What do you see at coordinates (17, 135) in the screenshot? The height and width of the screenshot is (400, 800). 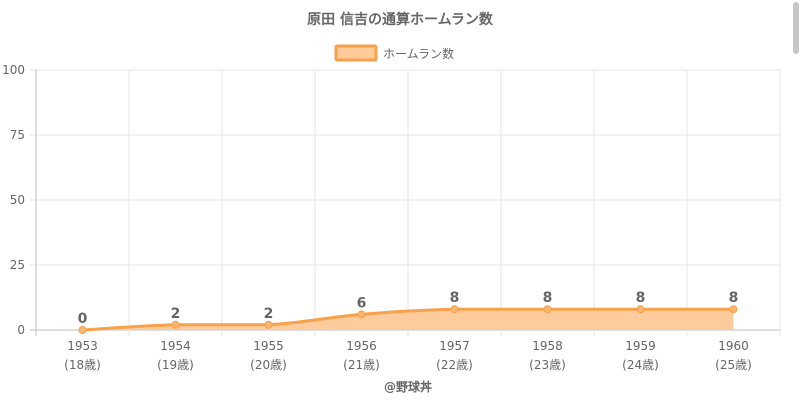 I see `y-tick-label: 75` at bounding box center [17, 135].